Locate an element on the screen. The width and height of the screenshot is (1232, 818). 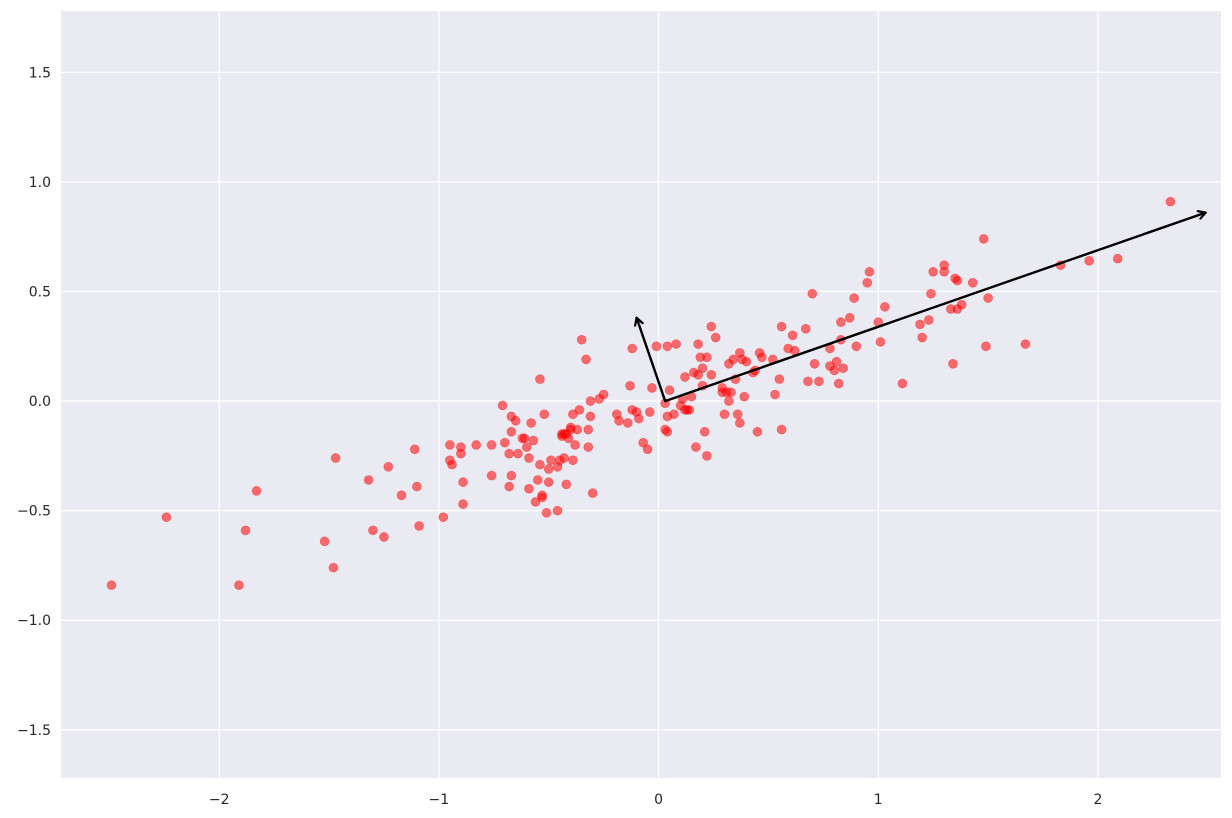
x-tick-label: −1 is located at coordinates (439, 800).